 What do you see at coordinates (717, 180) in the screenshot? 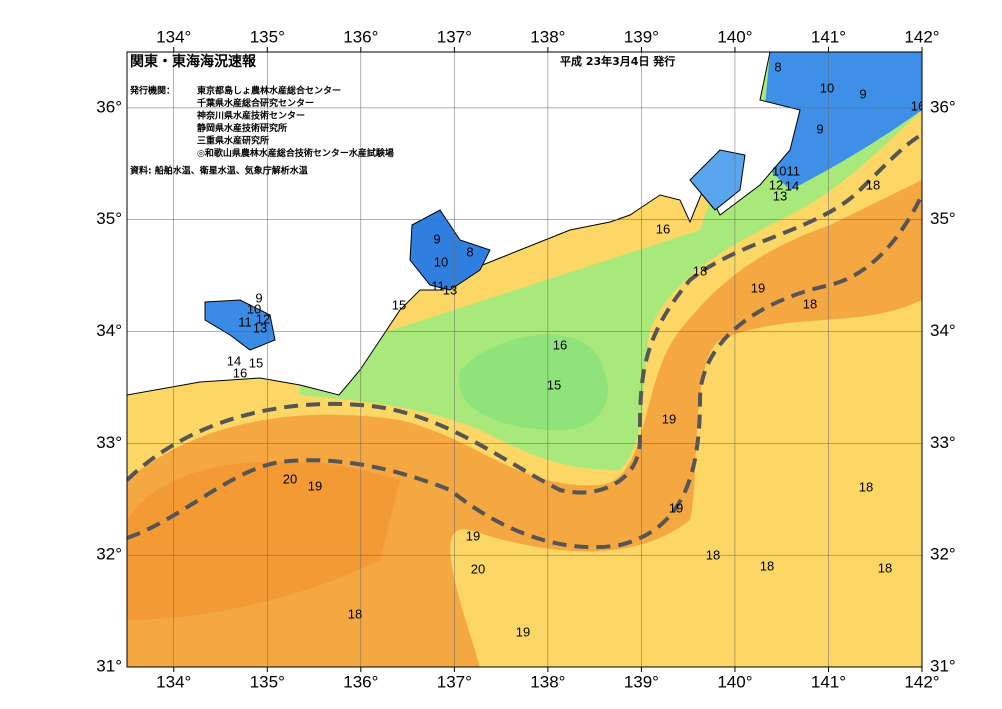
I see `tokyo-bay` at bounding box center [717, 180].